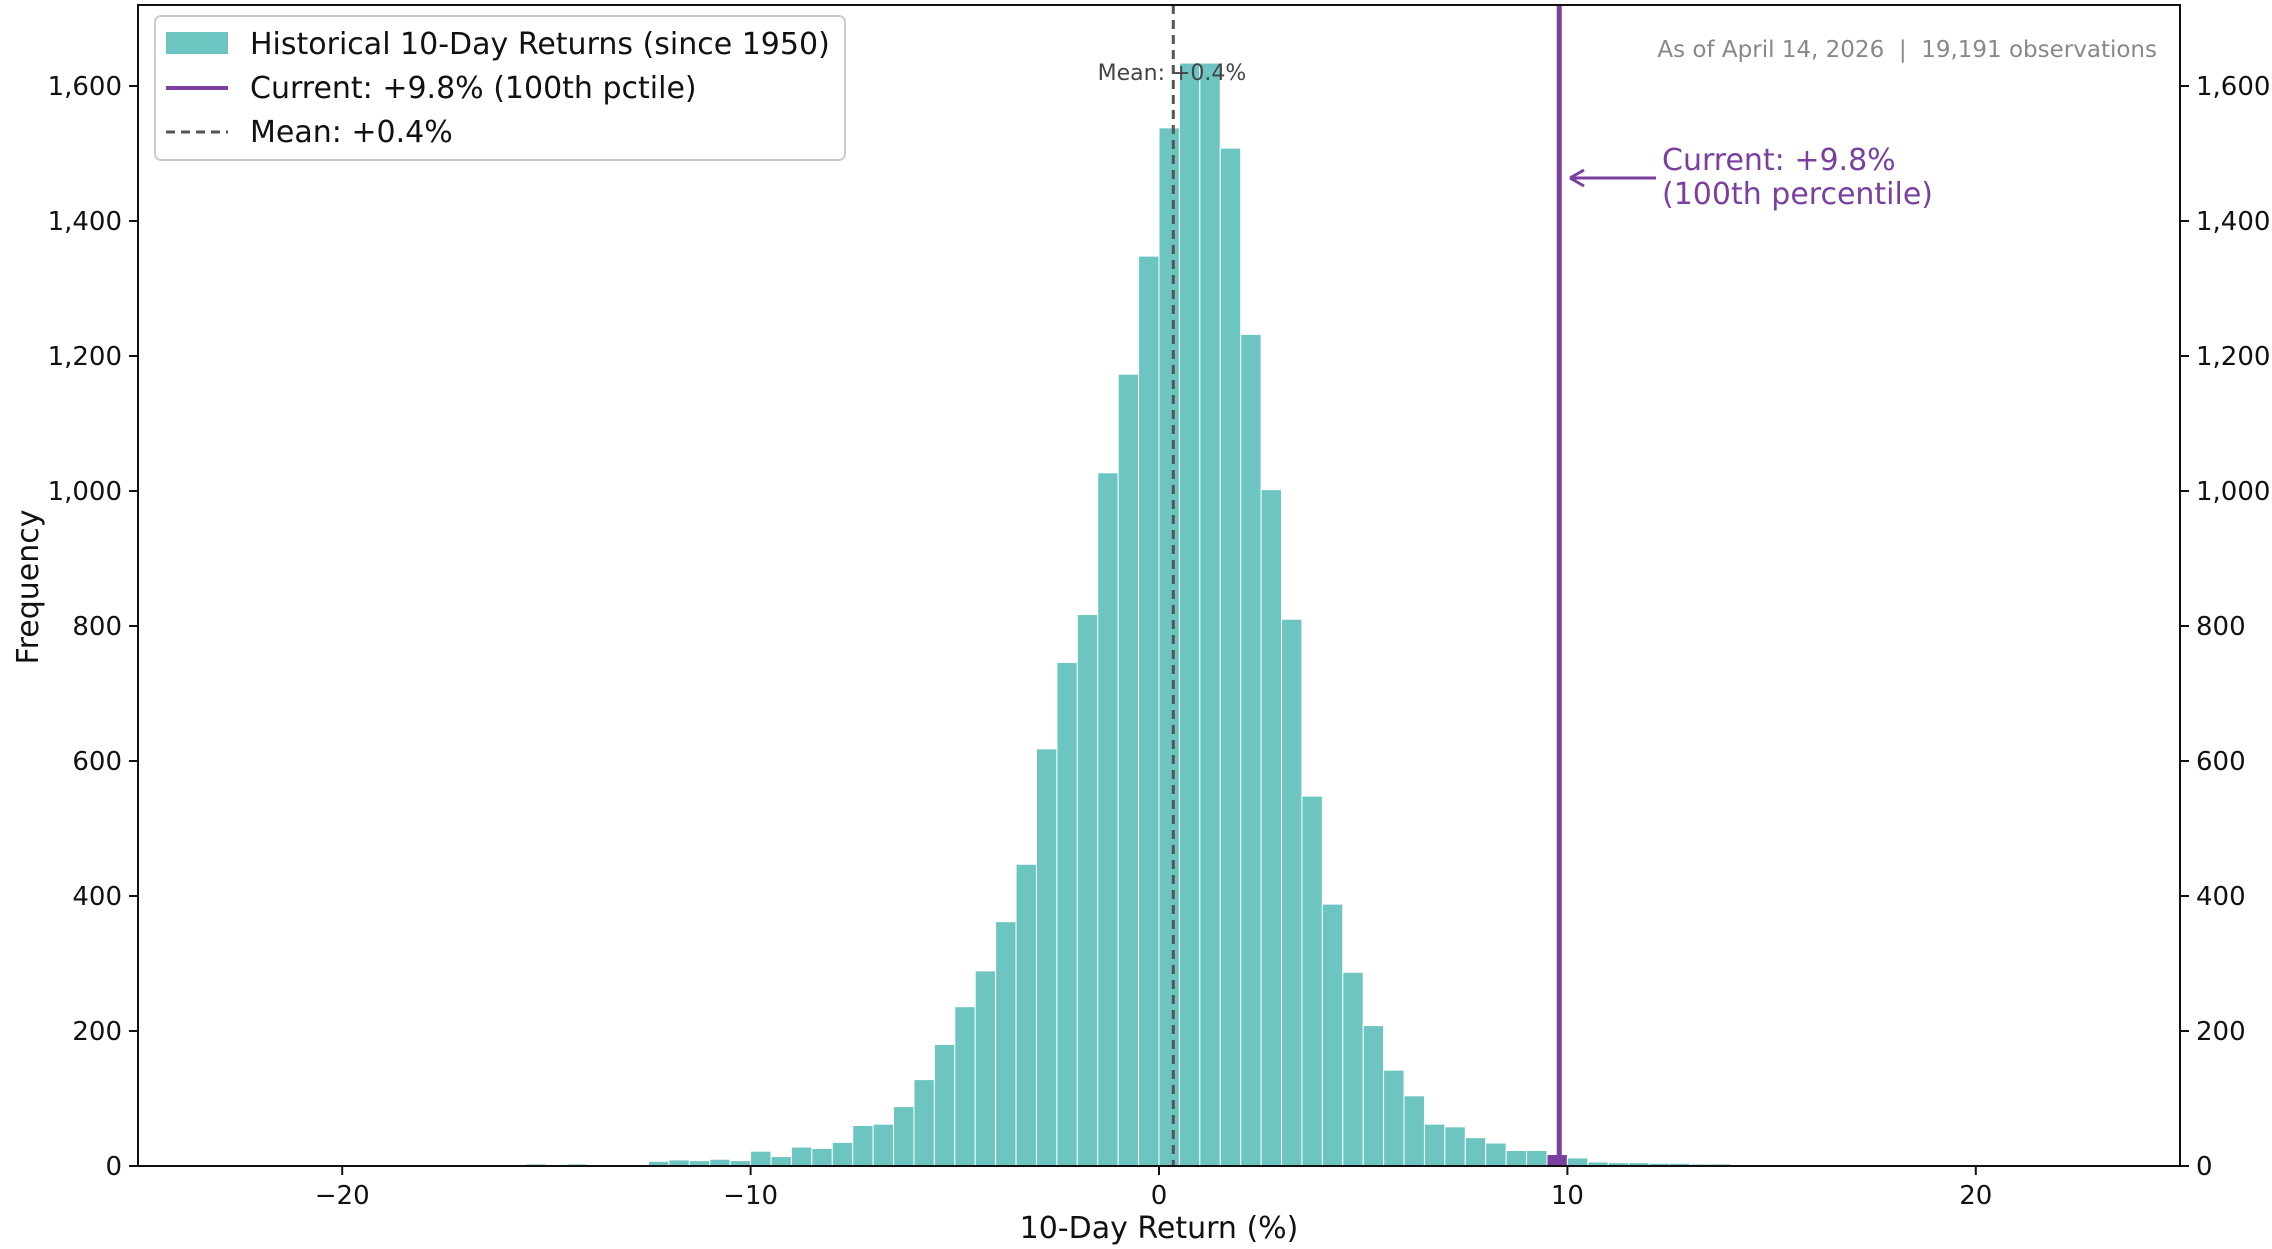 The image size is (2272, 1249). I want to click on x-tick-label: −10, so click(750, 1196).